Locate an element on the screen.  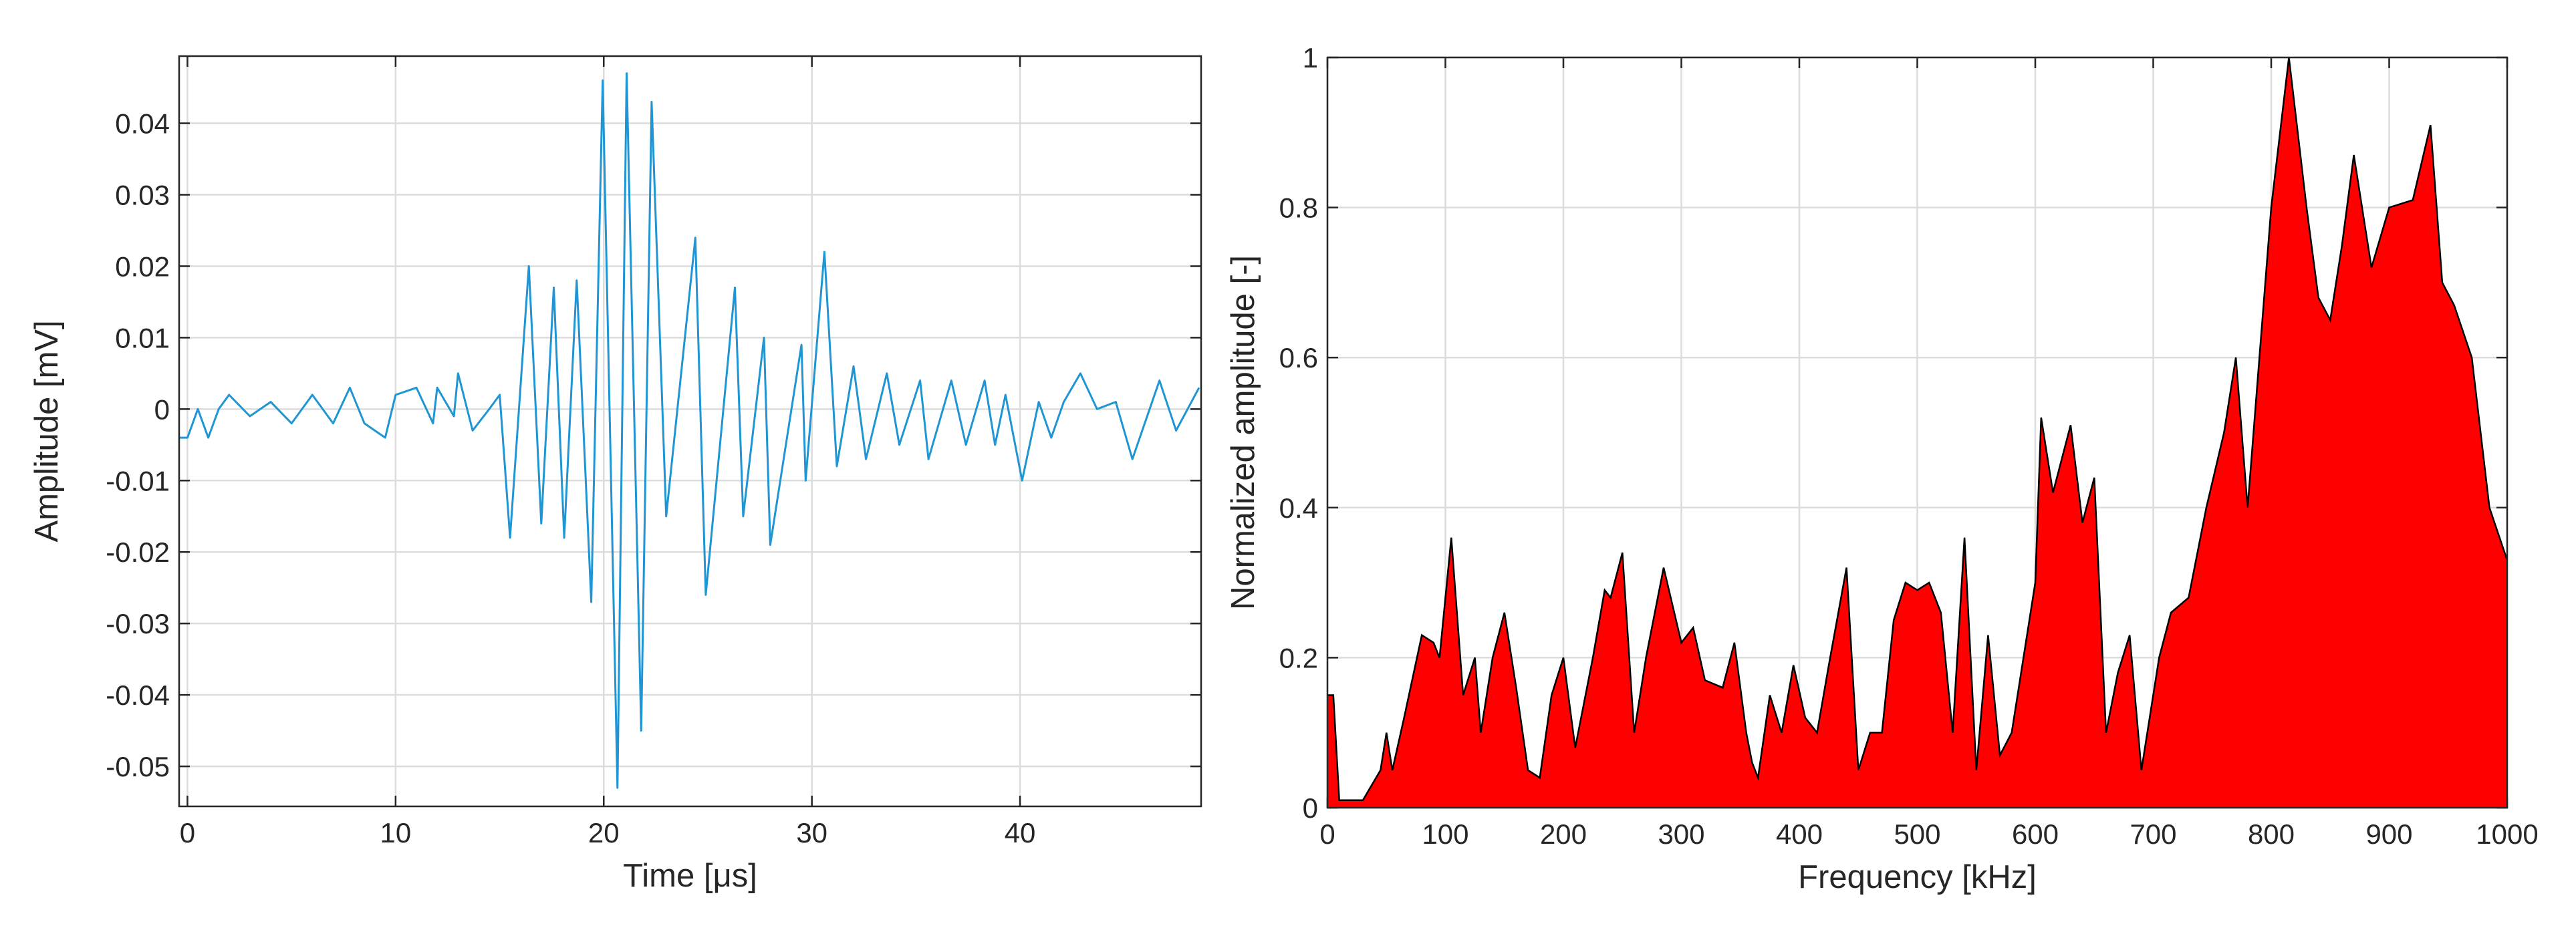
y-tick-label: 0.2 is located at coordinates (1298, 657).